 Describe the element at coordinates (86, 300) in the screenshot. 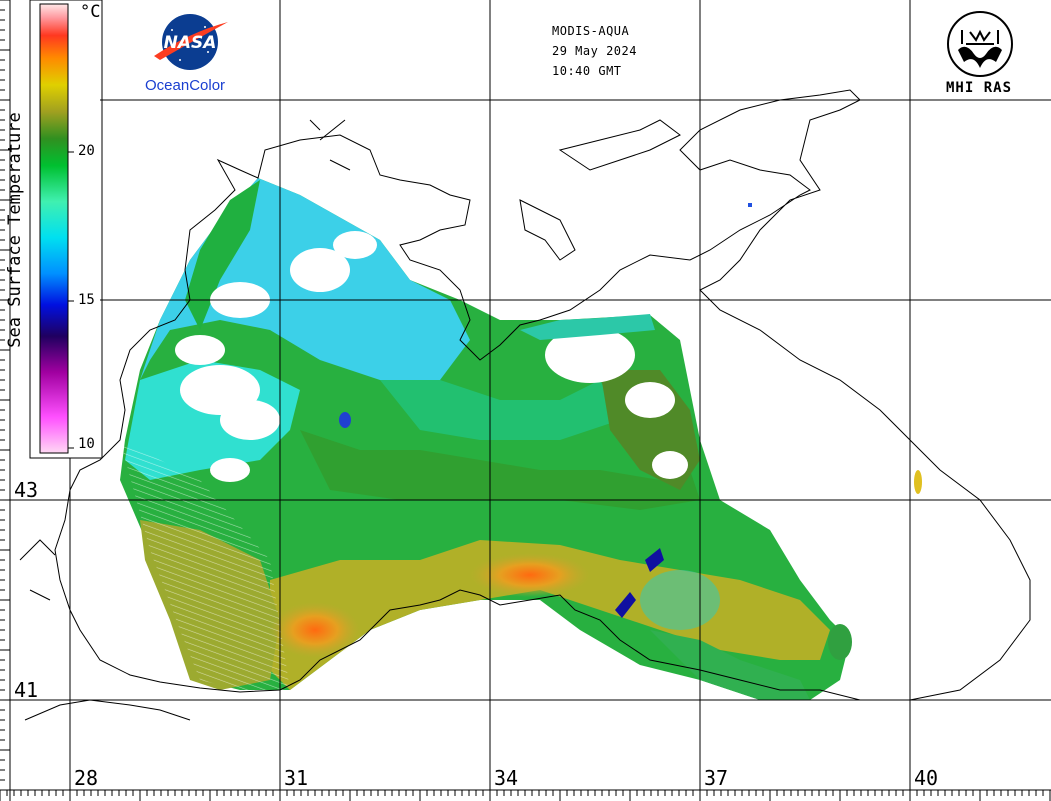

I see `legend-tick-15: 15` at that location.